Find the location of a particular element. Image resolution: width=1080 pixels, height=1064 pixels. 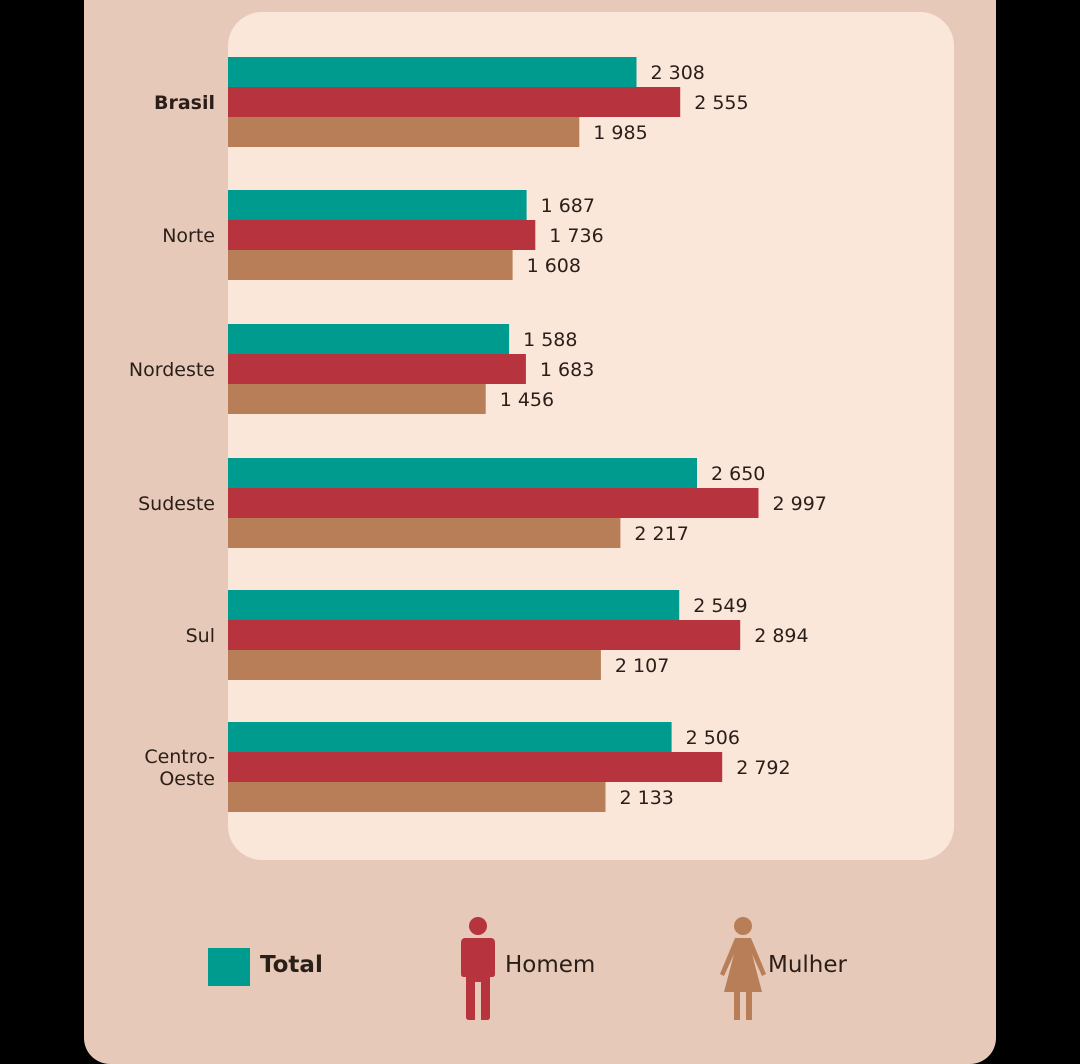

value-label-norte-mulher: 1 608 is located at coordinates (554, 266).